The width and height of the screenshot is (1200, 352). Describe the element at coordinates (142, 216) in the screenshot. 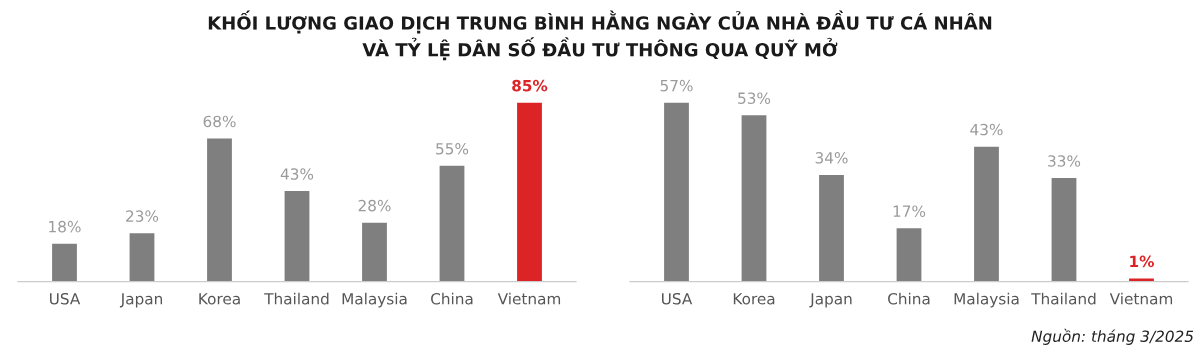

I see `data-label: 23%` at that location.